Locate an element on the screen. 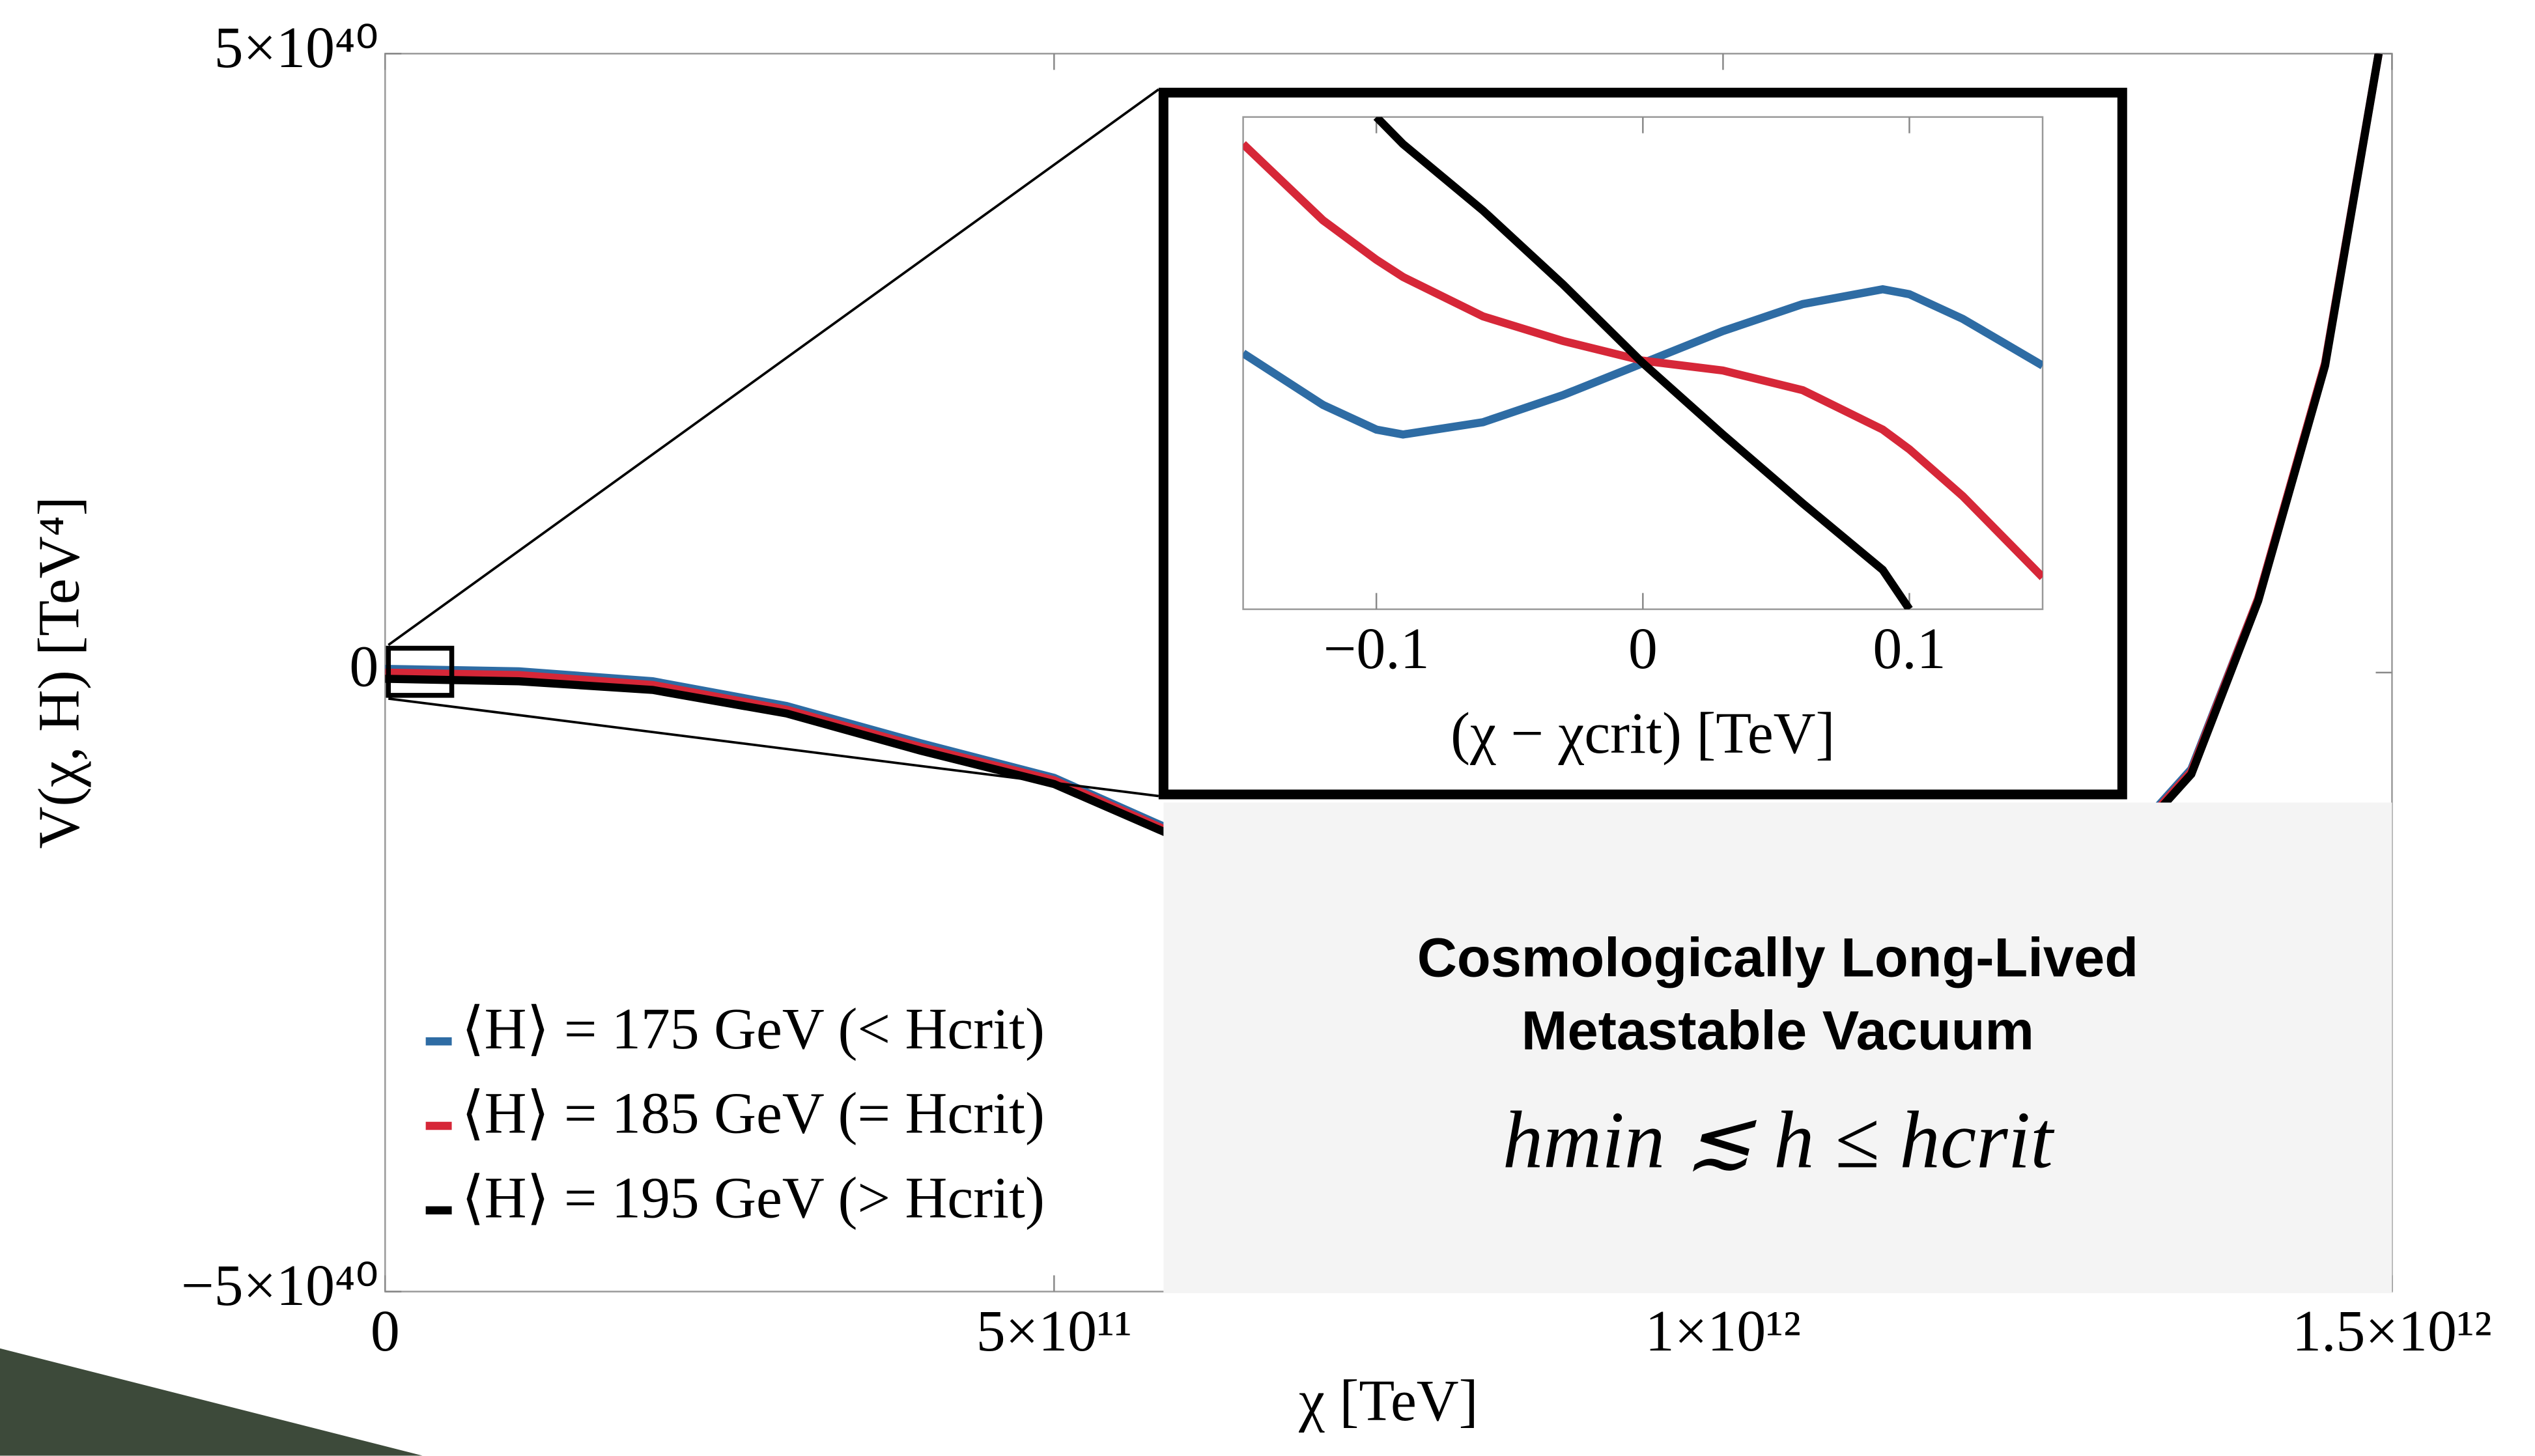  zoom-box is located at coordinates (420, 672).